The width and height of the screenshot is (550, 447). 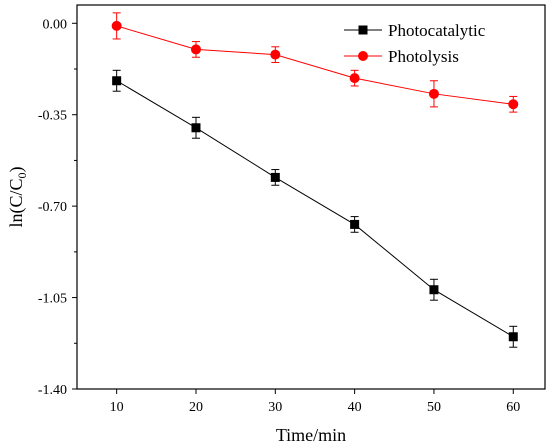 What do you see at coordinates (22, 175) in the screenshot?
I see `y-axis-title-subscript: 0` at bounding box center [22, 175].